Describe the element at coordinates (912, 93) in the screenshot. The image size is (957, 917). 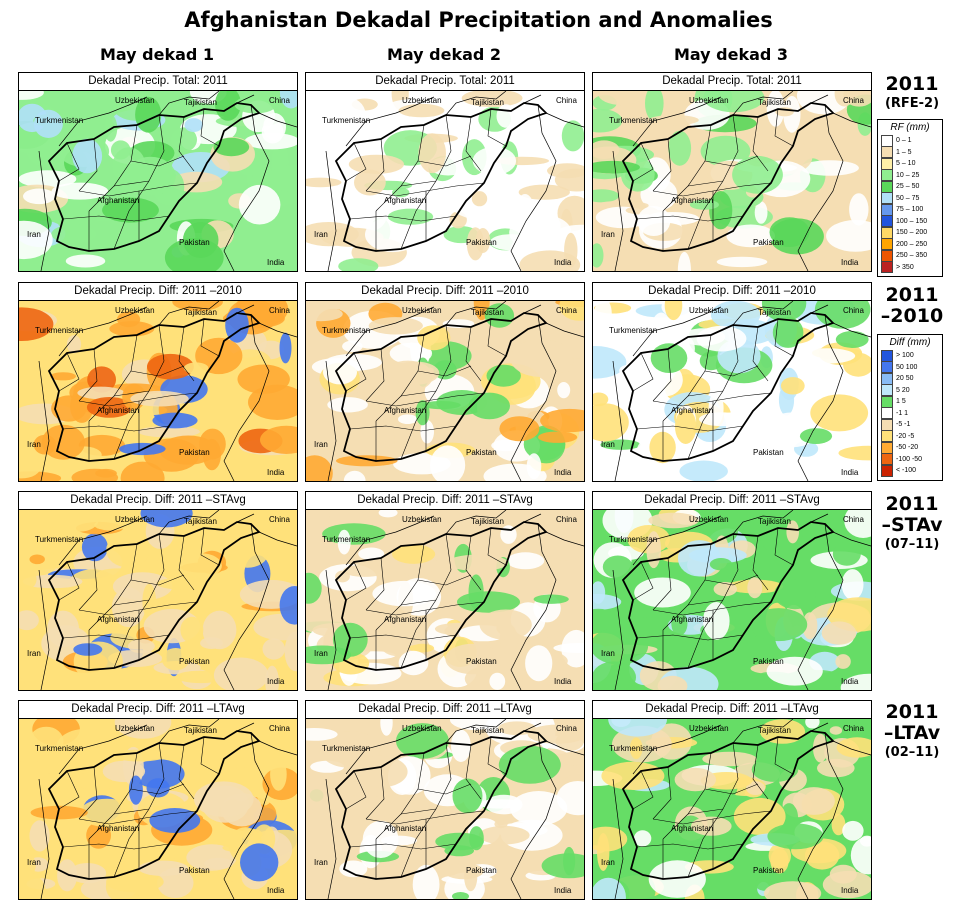
I see `row-header-total: 2011 (RFE-2)` at that location.